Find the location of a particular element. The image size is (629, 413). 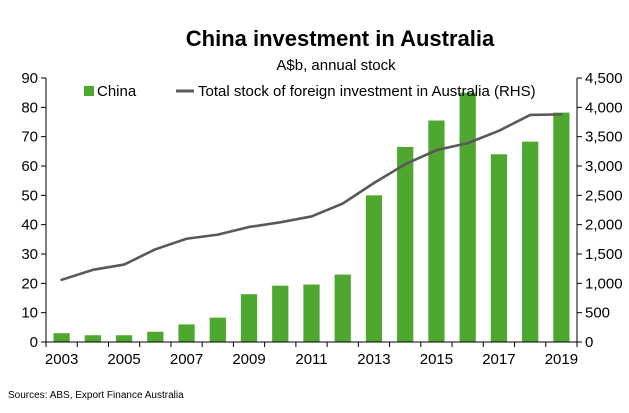

right-tick-label: 2,500 is located at coordinates (604, 195).